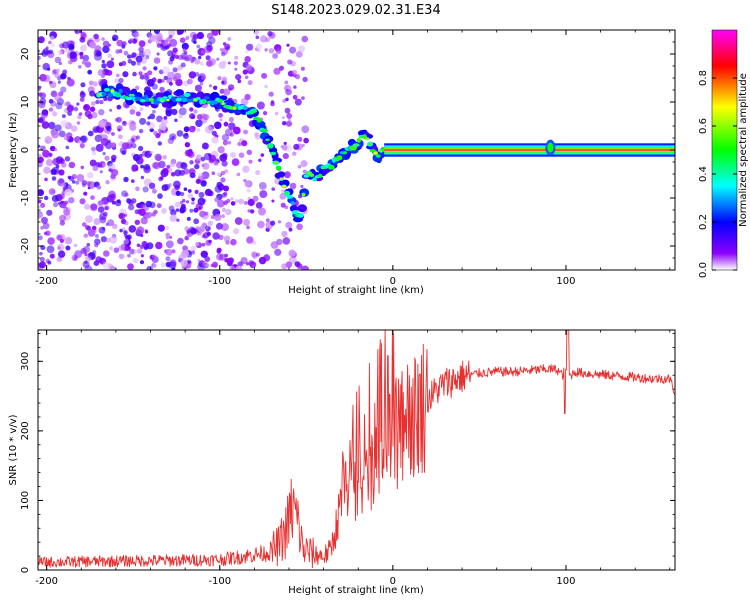 This screenshot has width=750, height=600. Describe the element at coordinates (13, 449) in the screenshot. I see `snr-ylabel: SNR (10 * v/v)` at that location.